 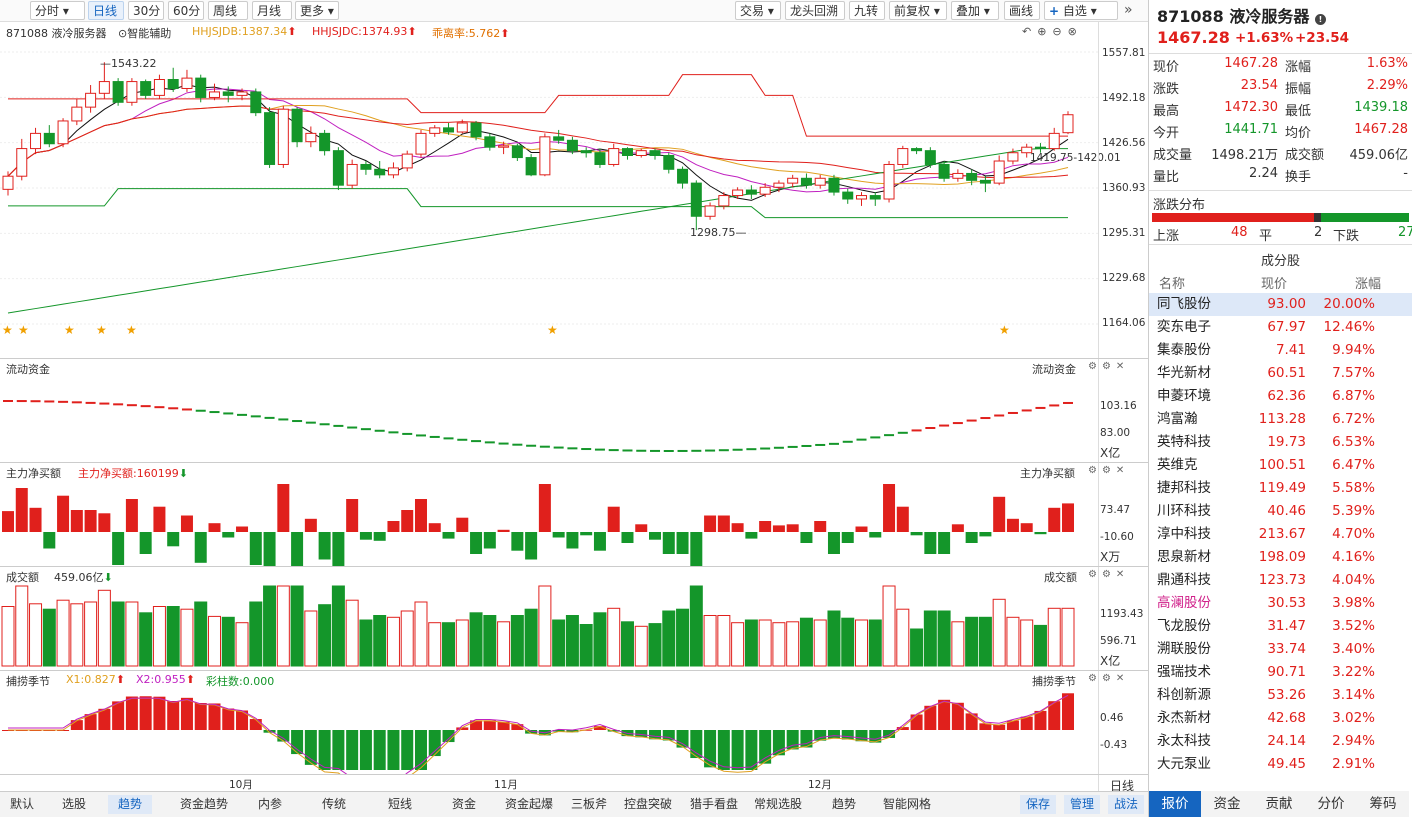 I want to click on list-item: 永太科技 24.14 2.94%, so click(x=1280, y=741).